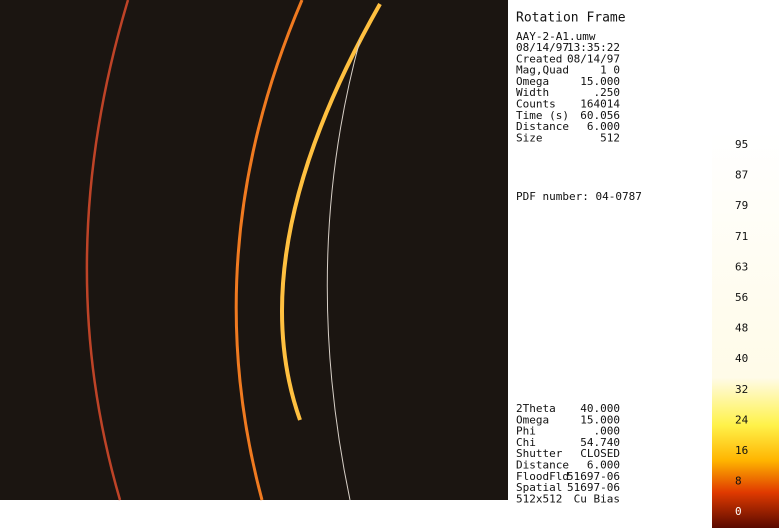 Image resolution: width=779 pixels, height=528 pixels. Describe the element at coordinates (536, 104) in the screenshot. I see `info-label: Counts` at that location.